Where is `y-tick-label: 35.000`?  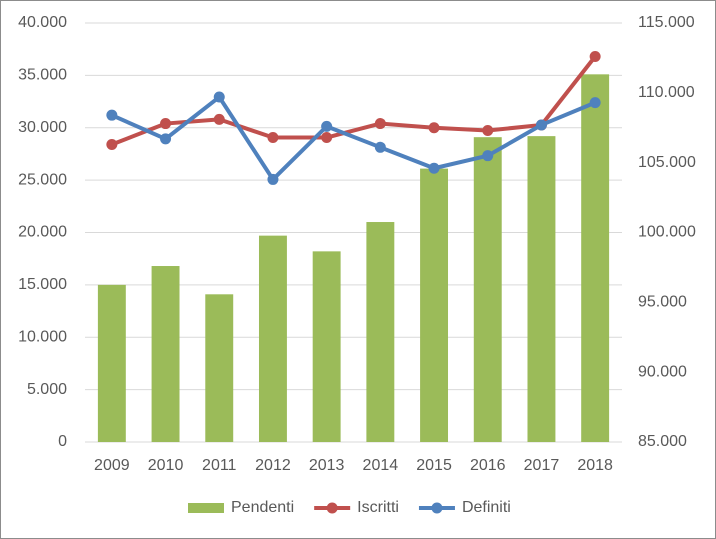
y-tick-label: 35.000 is located at coordinates (42, 75).